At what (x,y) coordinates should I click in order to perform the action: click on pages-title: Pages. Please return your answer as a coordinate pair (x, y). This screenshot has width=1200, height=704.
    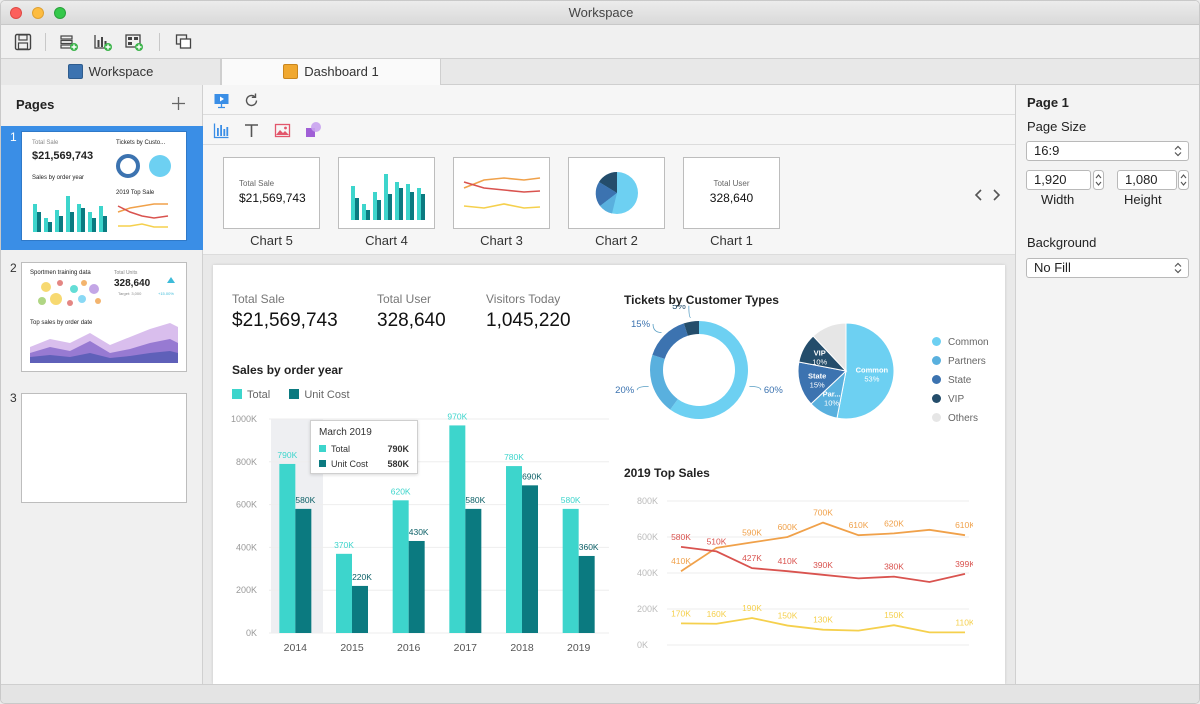
    Looking at the image, I should click on (35, 104).